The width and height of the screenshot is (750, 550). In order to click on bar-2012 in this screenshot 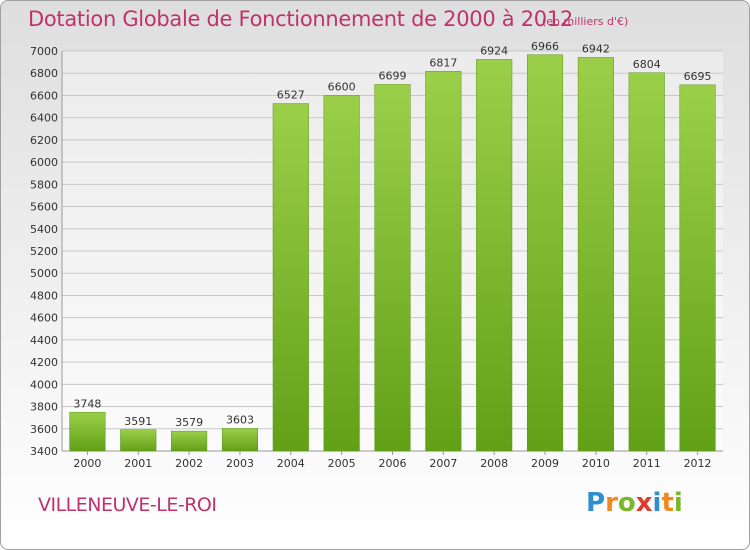, I will do `click(697, 268)`.